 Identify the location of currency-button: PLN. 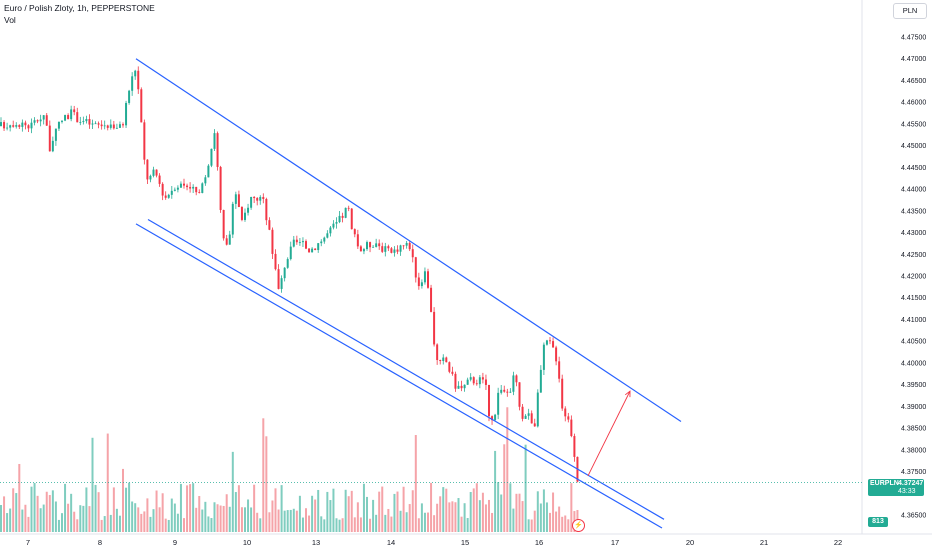
(910, 11).